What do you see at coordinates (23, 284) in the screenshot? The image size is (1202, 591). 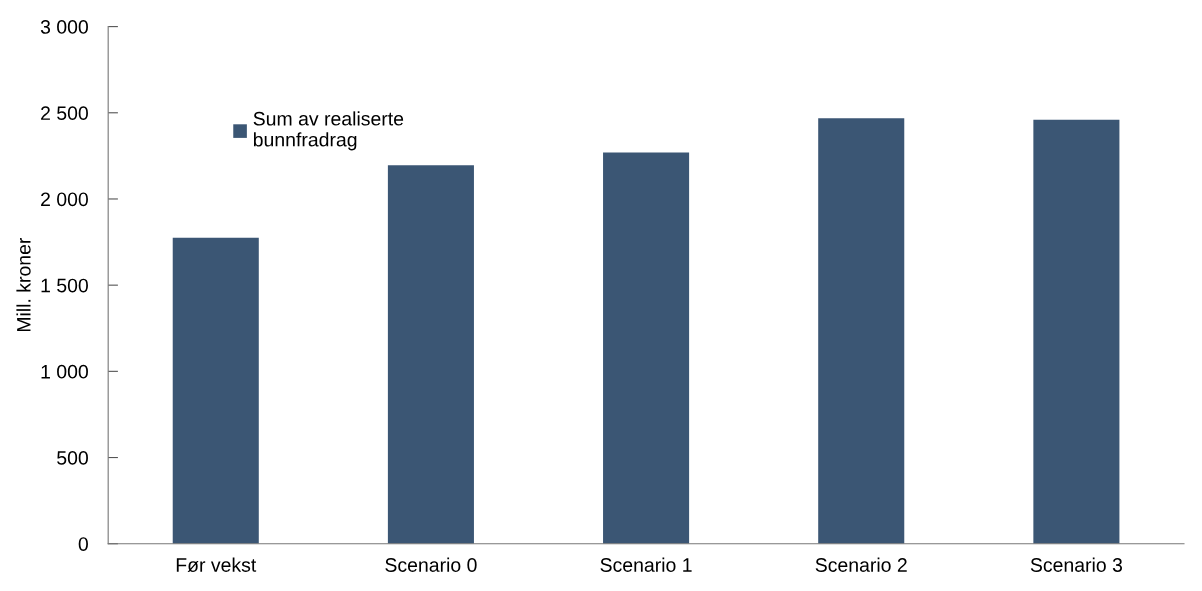 I see `y-axis-title: Mill. kroner` at bounding box center [23, 284].